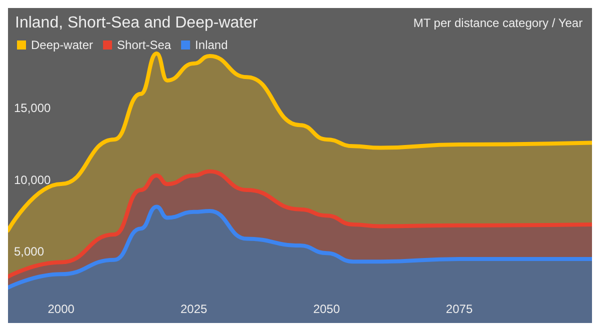  Describe the element at coordinates (62, 45) in the screenshot. I see `legend-label: Deep-water` at that location.